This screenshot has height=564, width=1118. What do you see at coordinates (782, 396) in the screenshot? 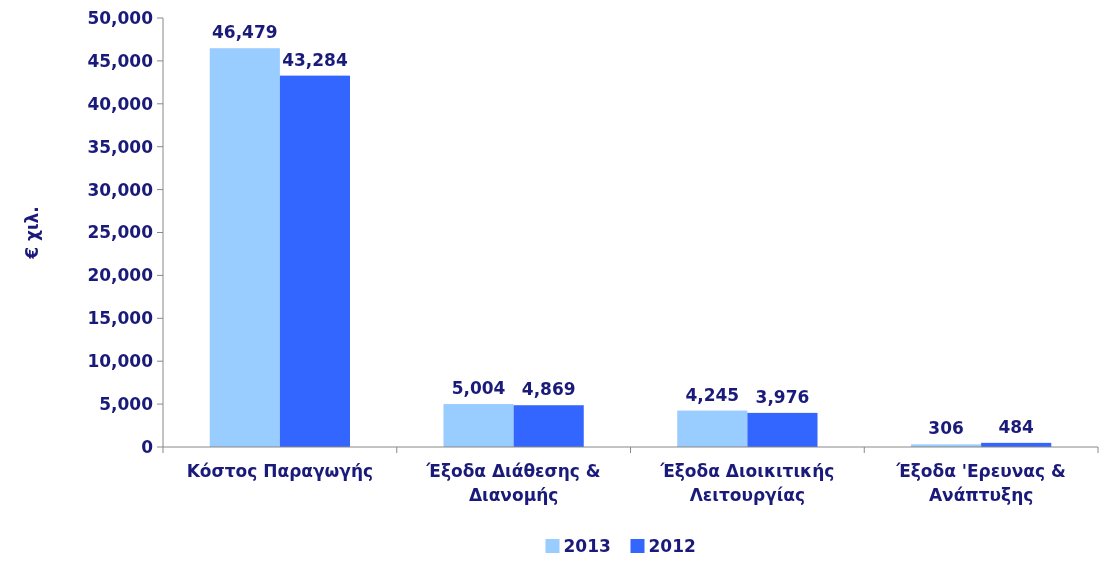
I see `data-label: 3,976` at bounding box center [782, 396].